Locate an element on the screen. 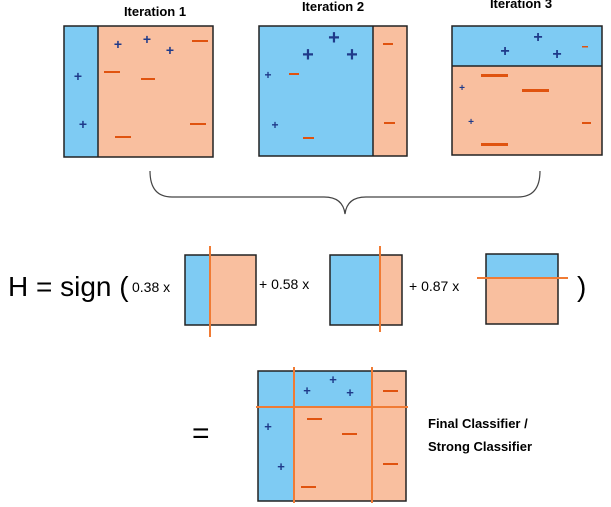 The image size is (611, 507). equals-sign: = is located at coordinates (201, 433).